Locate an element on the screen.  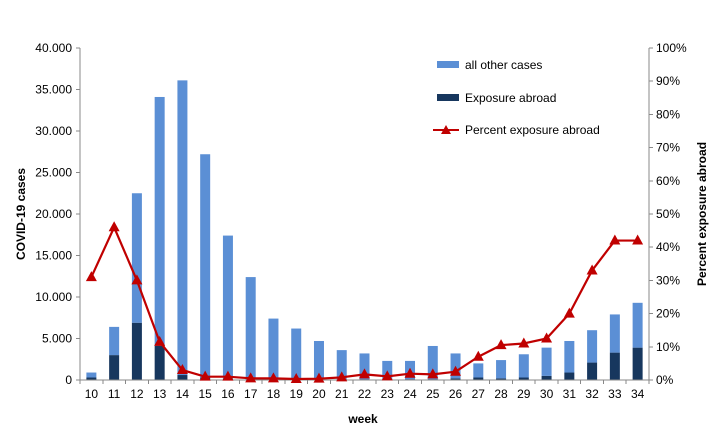
legend-label-other: all other cases is located at coordinates (503, 65).